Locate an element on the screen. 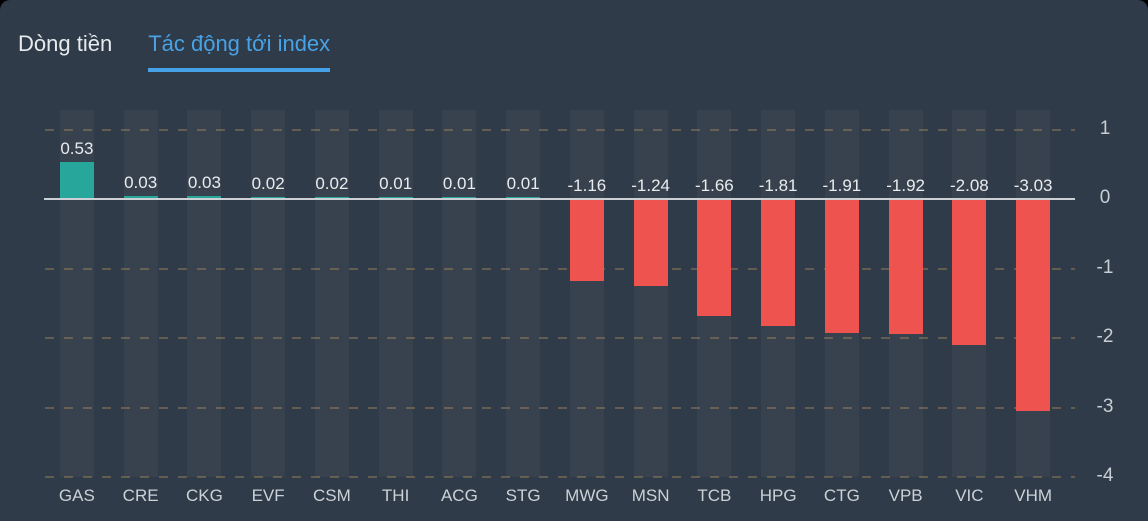 The height and width of the screenshot is (521, 1148). y-axis-label: -3 is located at coordinates (1105, 406).